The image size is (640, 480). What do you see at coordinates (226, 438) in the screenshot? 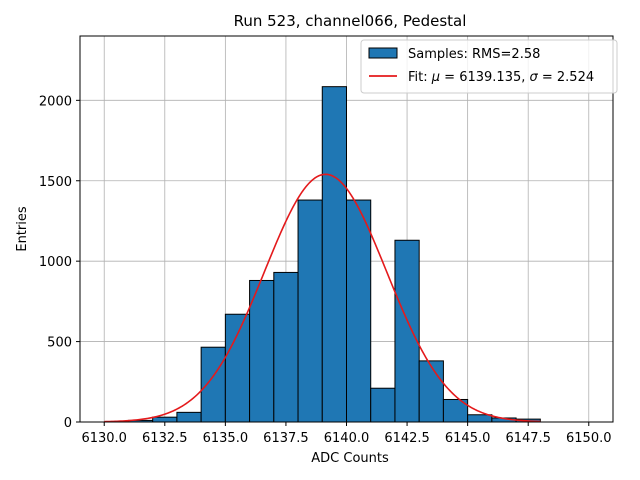
I see `x-tick-label: 6135.0` at bounding box center [226, 438].